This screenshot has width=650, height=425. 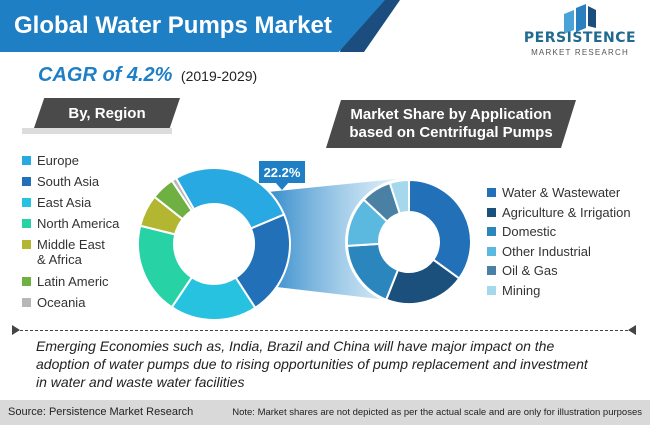 What do you see at coordinates (97, 131) in the screenshot?
I see `region-label-shadow` at bounding box center [97, 131].